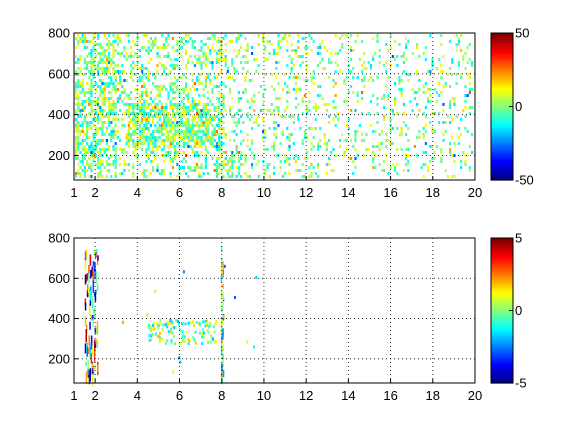 The height and width of the screenshot is (432, 576). I want to click on y-tick-label: 800, so click(59, 33).